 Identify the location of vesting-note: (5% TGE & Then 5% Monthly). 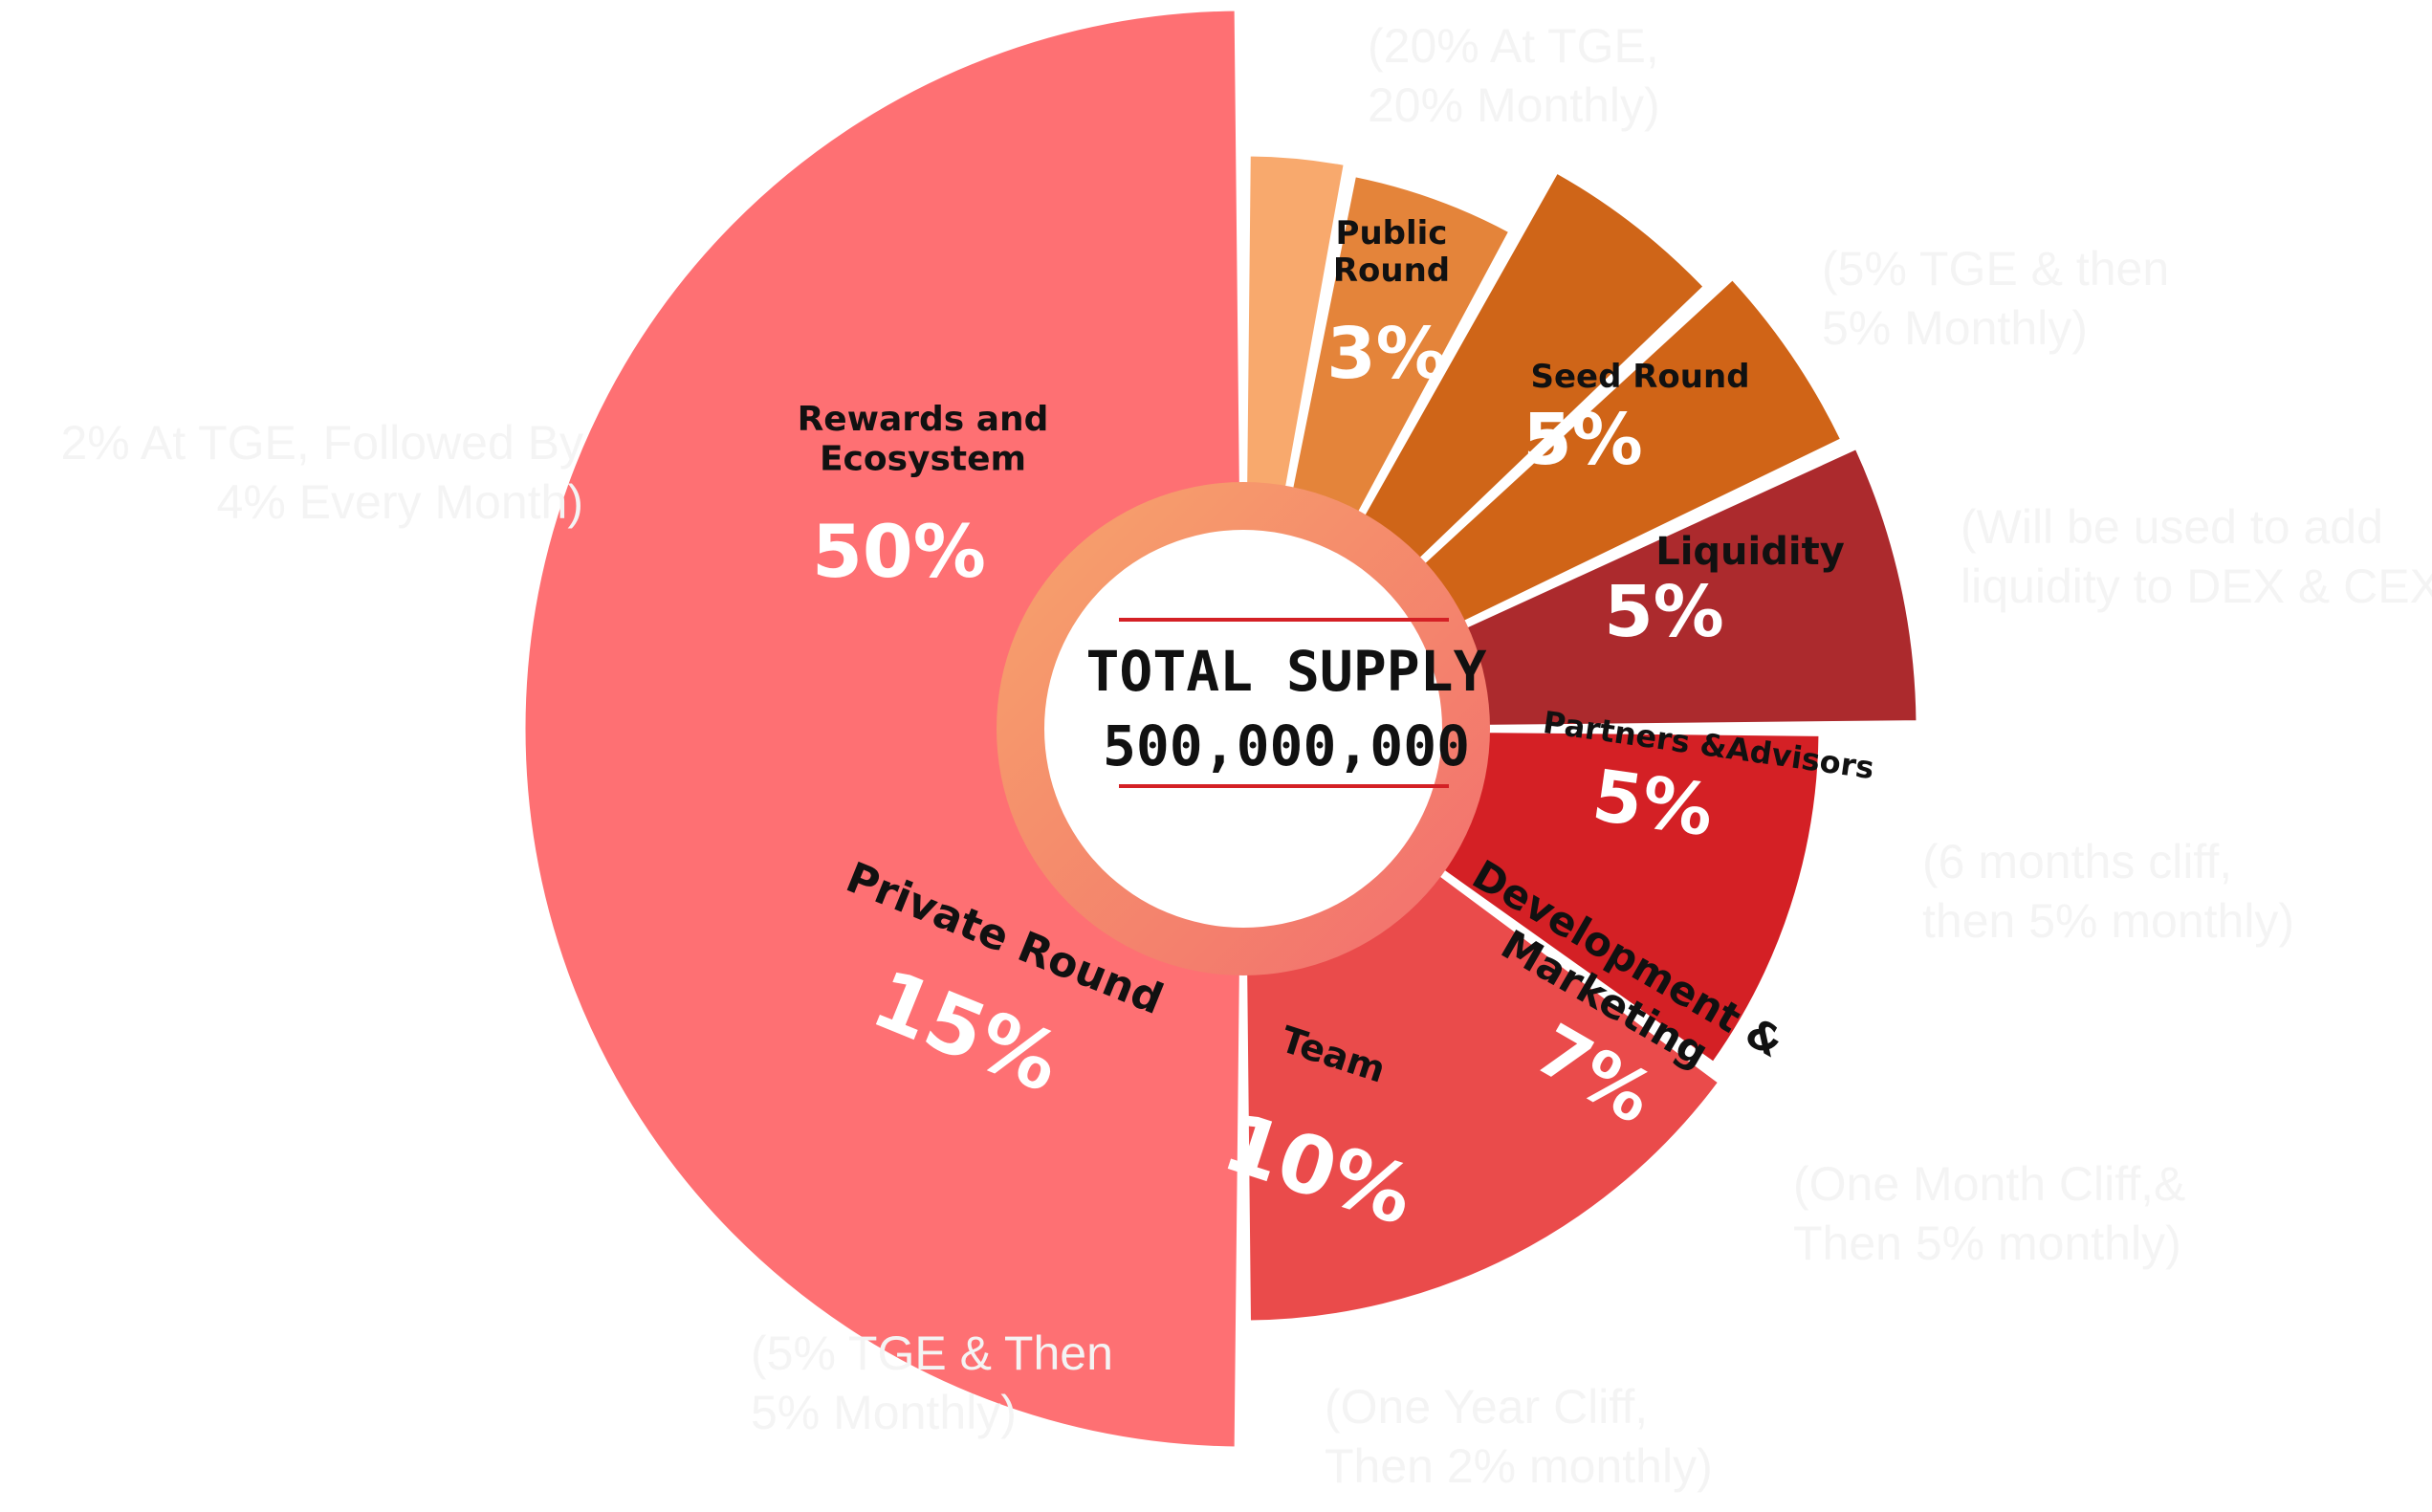
(932, 1382).